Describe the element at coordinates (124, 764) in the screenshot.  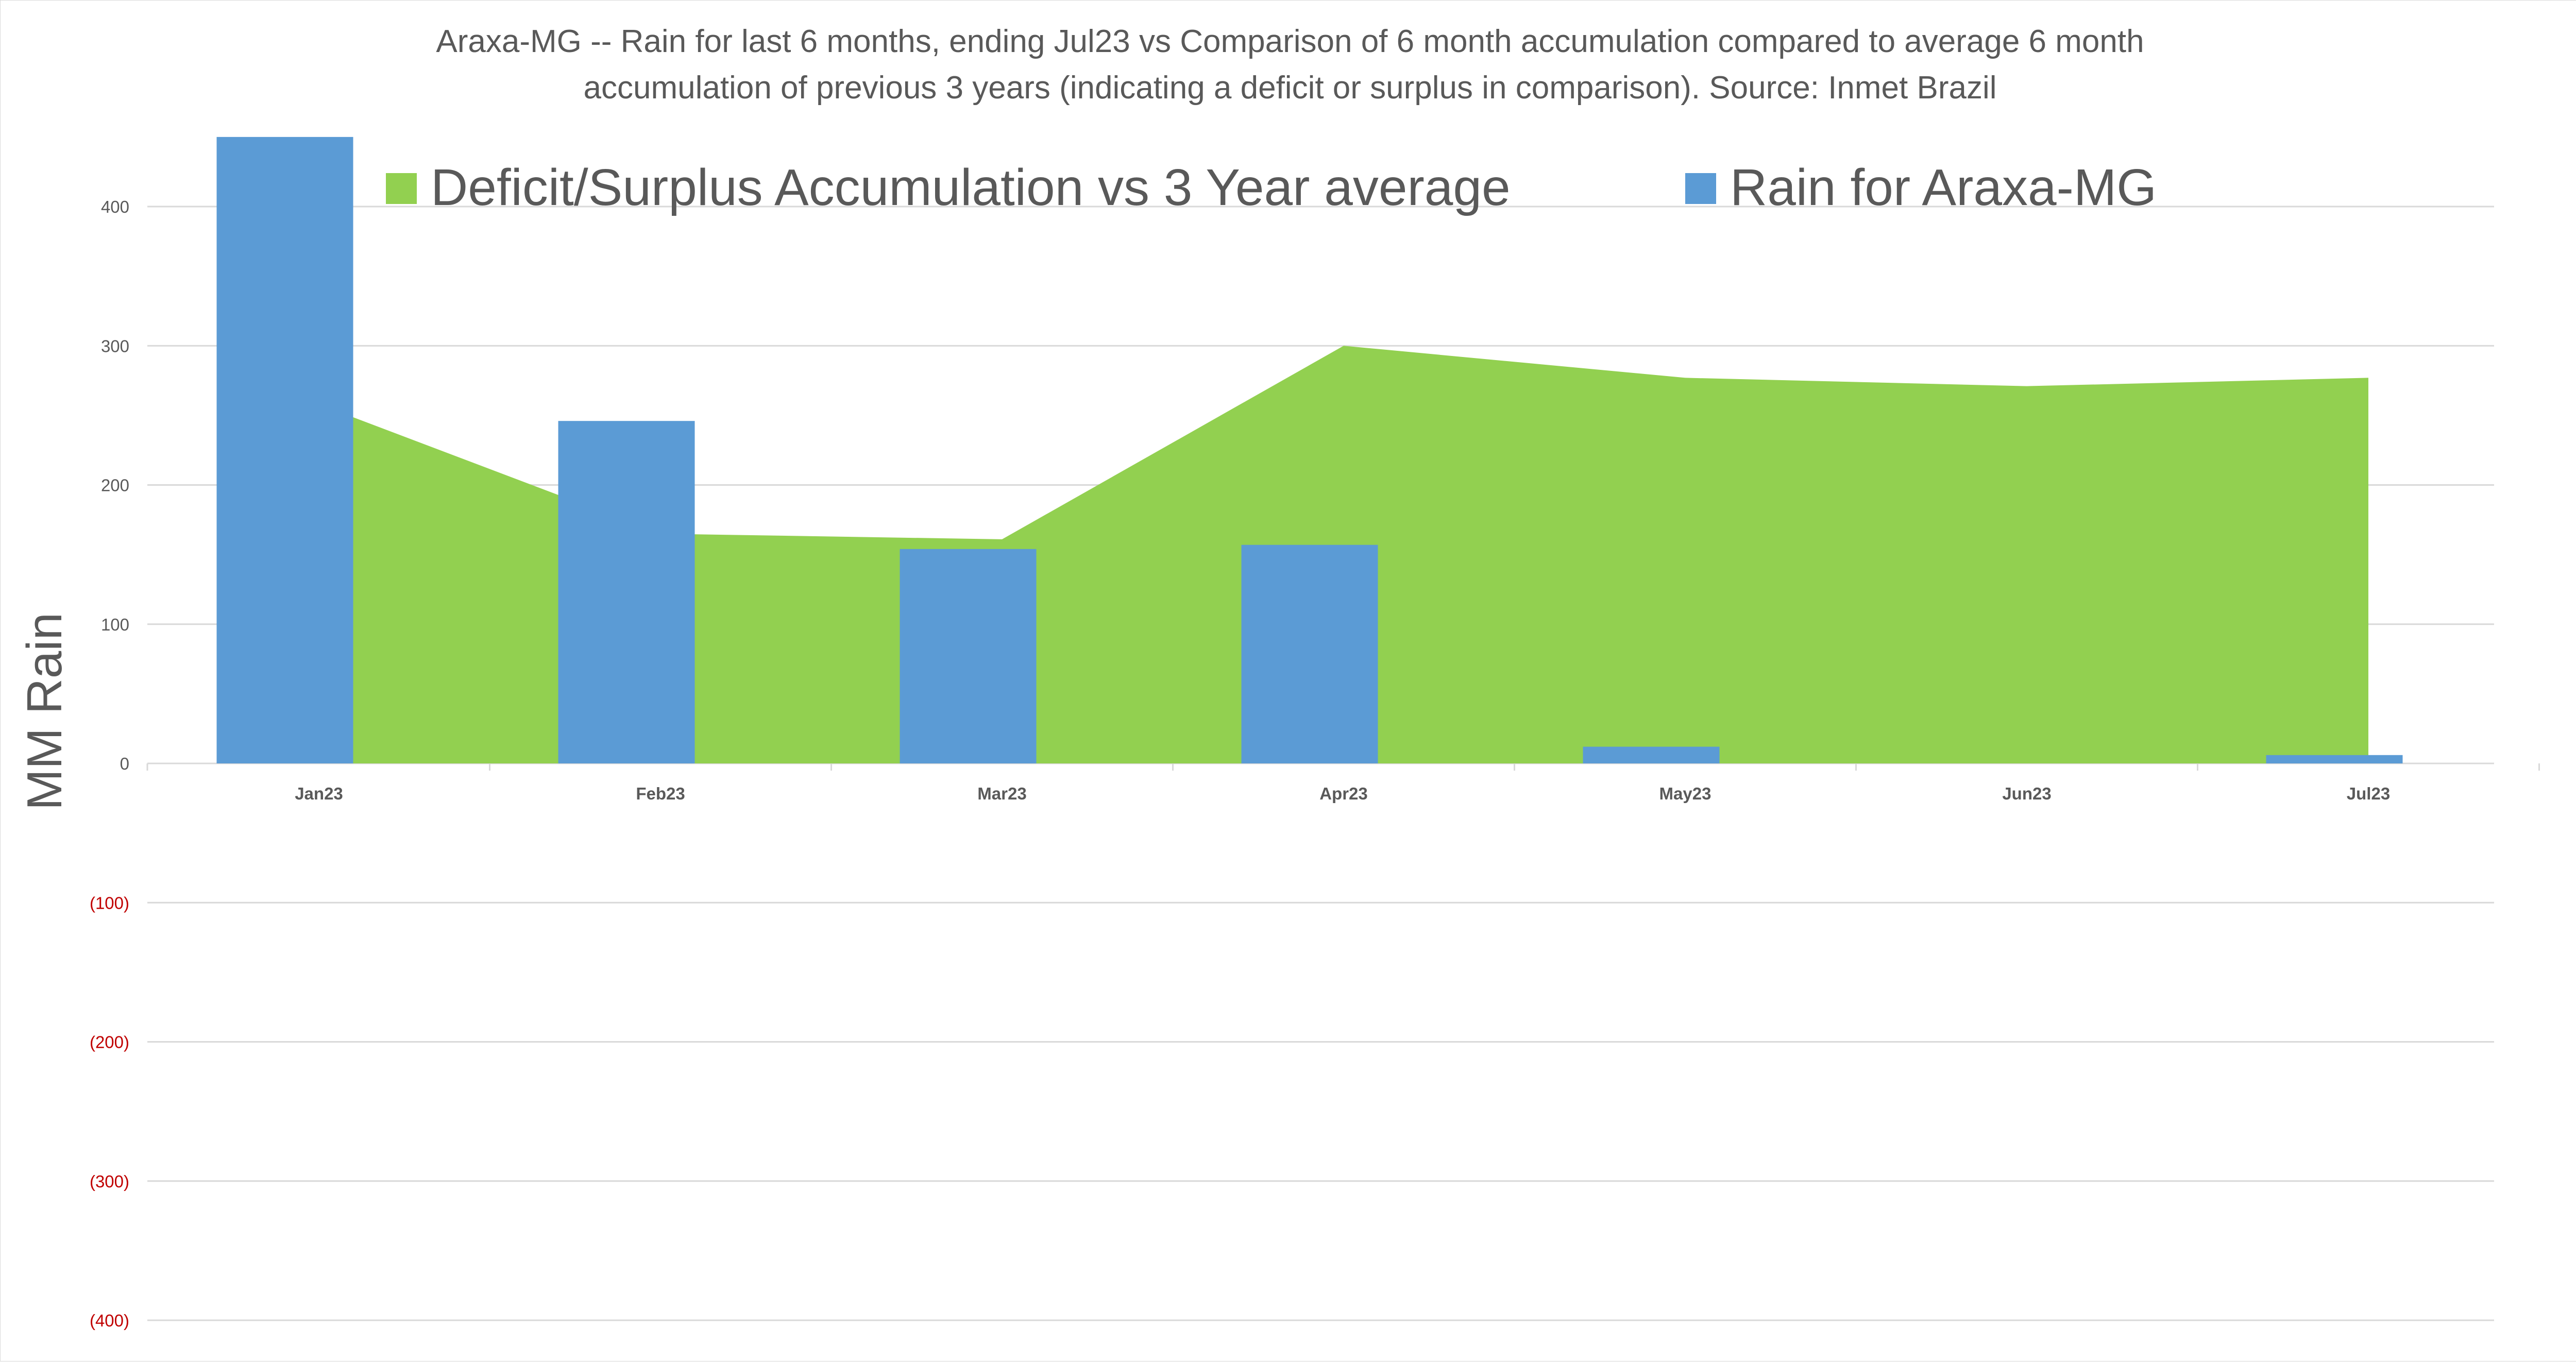
I see `y-tick-label: 0` at that location.